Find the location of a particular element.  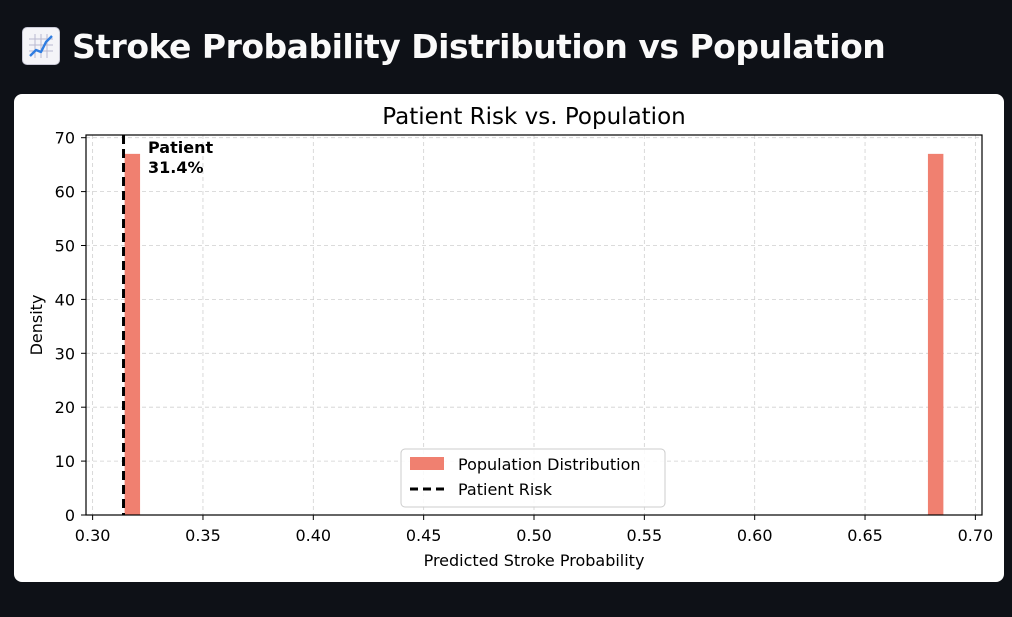

y-tick-label: 40 is located at coordinates (65, 299).